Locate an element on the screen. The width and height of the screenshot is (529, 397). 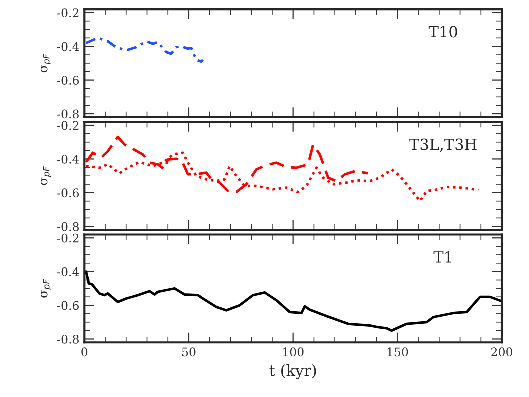
x-tick-label: 50 is located at coordinates (189, 352).